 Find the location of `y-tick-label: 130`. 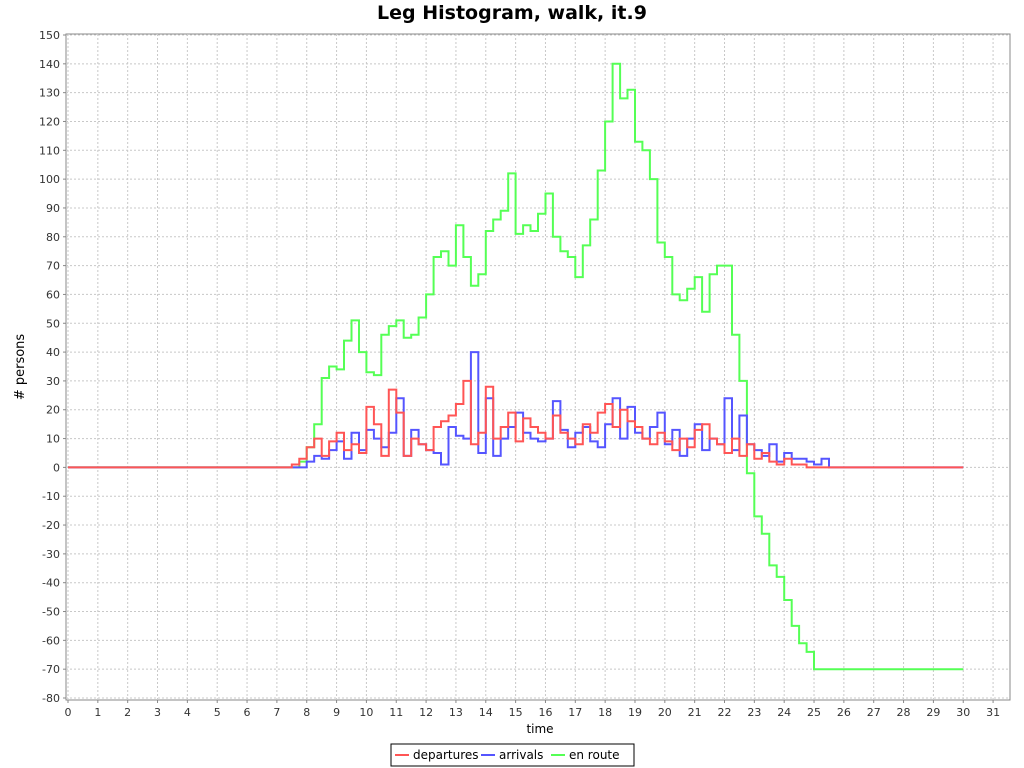

y-tick-label: 130 is located at coordinates (49, 93).